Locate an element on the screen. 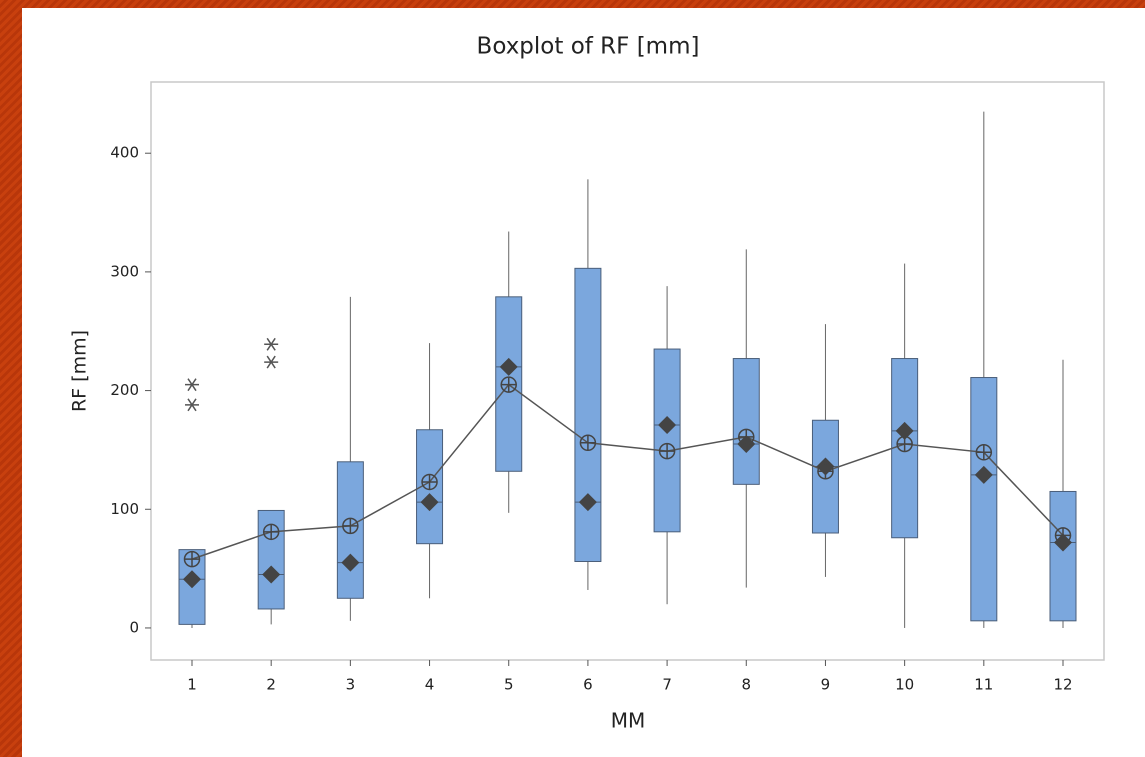 The height and width of the screenshot is (757, 1145). x-tick-label: 2 is located at coordinates (271, 685).